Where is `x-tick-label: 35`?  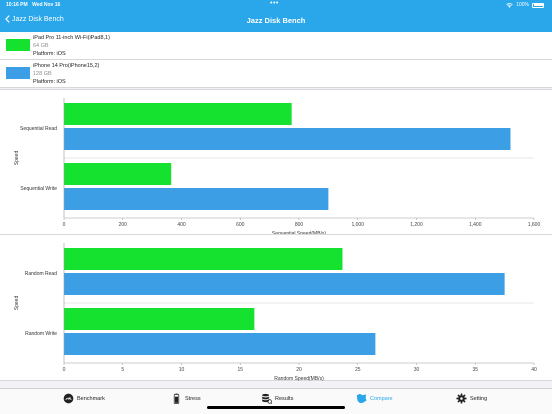 x-tick-label: 35 is located at coordinates (475, 370).